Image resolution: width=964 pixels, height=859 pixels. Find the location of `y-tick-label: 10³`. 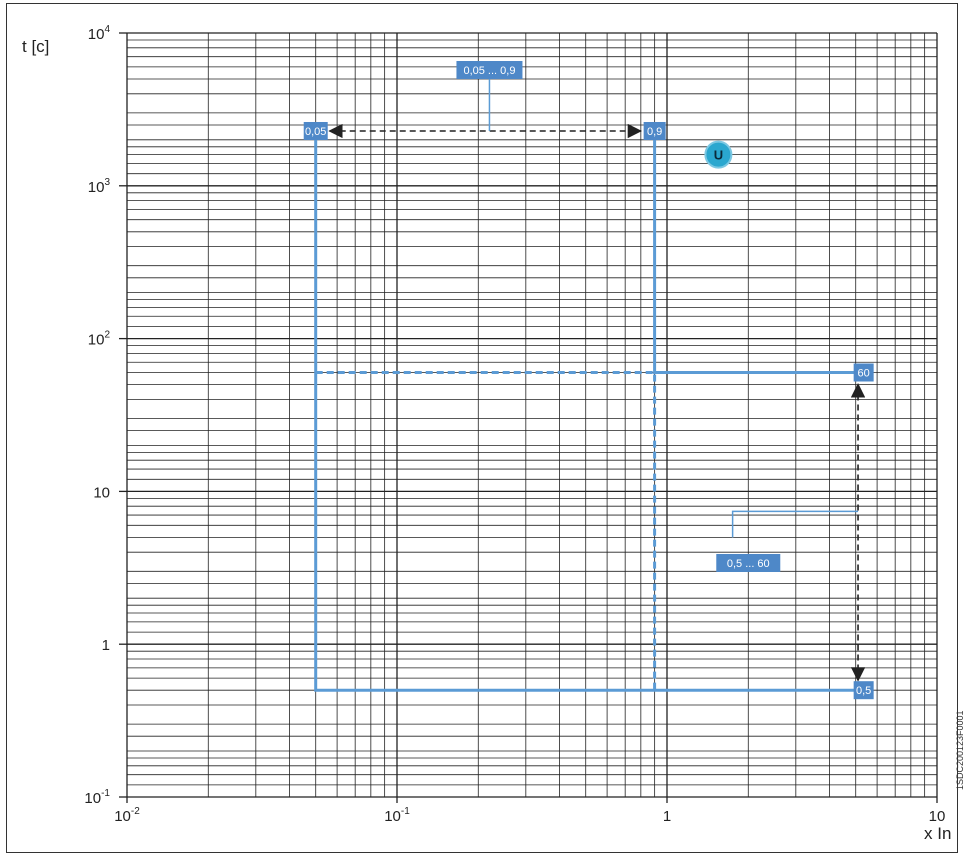

y-tick-label: 10³ is located at coordinates (99, 186).